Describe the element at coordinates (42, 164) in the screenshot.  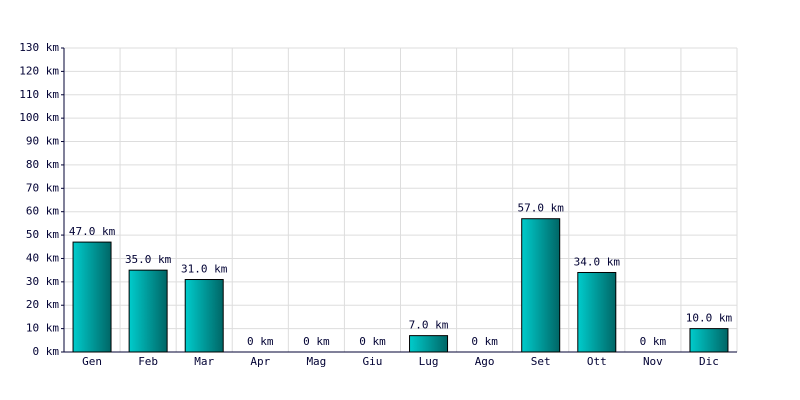
I see `y-tick-label: 80 km` at that location.